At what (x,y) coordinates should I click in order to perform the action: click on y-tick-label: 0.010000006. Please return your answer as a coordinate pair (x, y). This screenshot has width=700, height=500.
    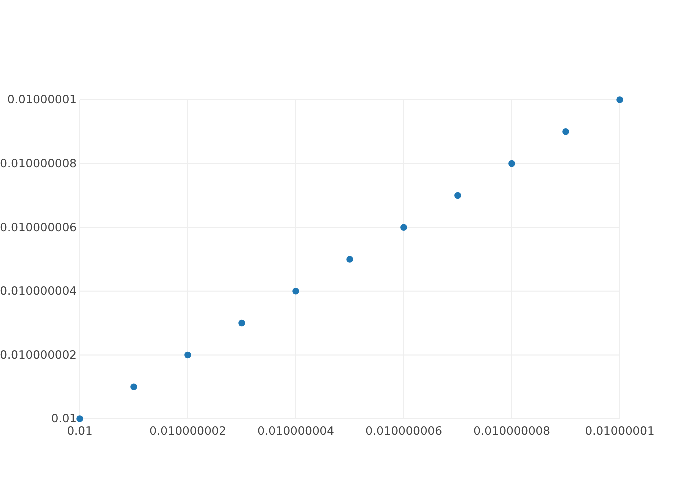
    Looking at the image, I should click on (38, 227).